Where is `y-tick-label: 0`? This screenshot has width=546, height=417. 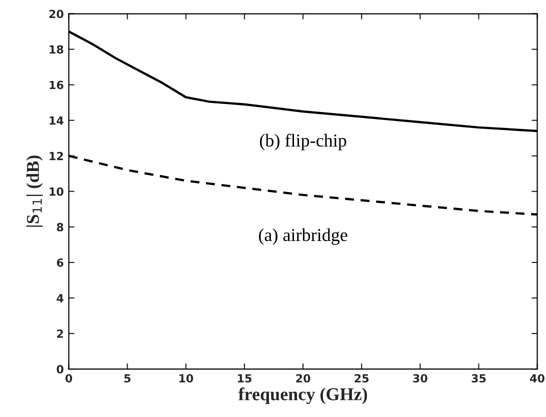 y-tick-label: 0 is located at coordinates (60, 369).